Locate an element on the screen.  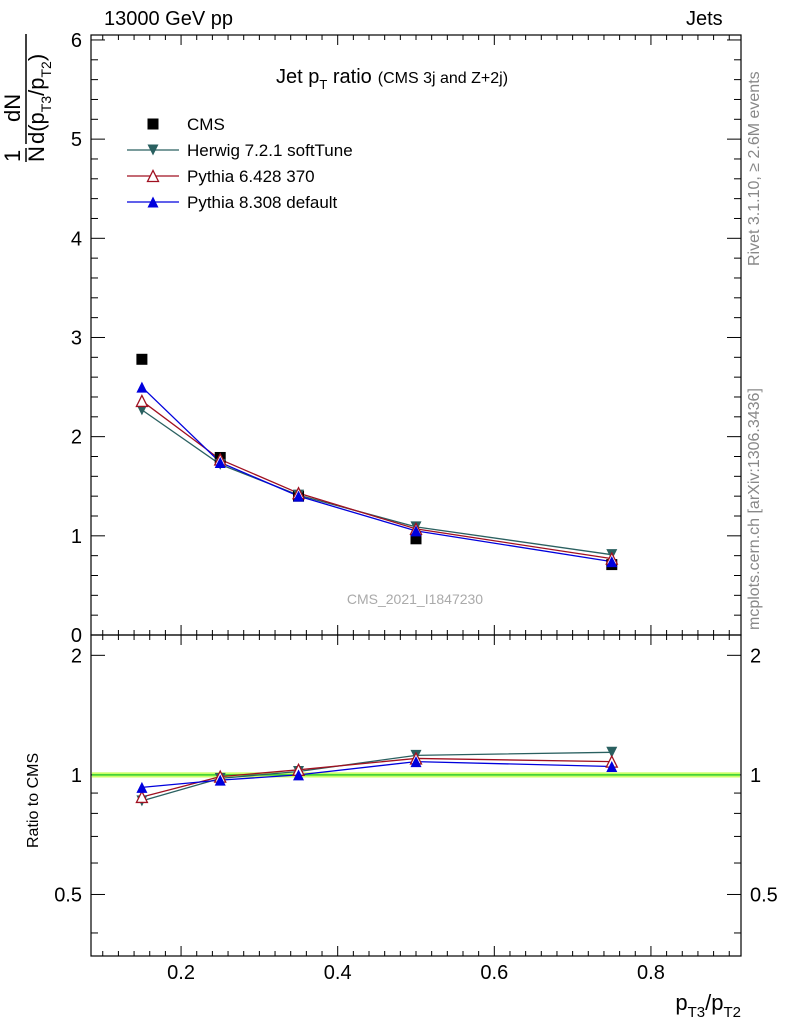
legend-label: CMS is located at coordinates (206, 124).